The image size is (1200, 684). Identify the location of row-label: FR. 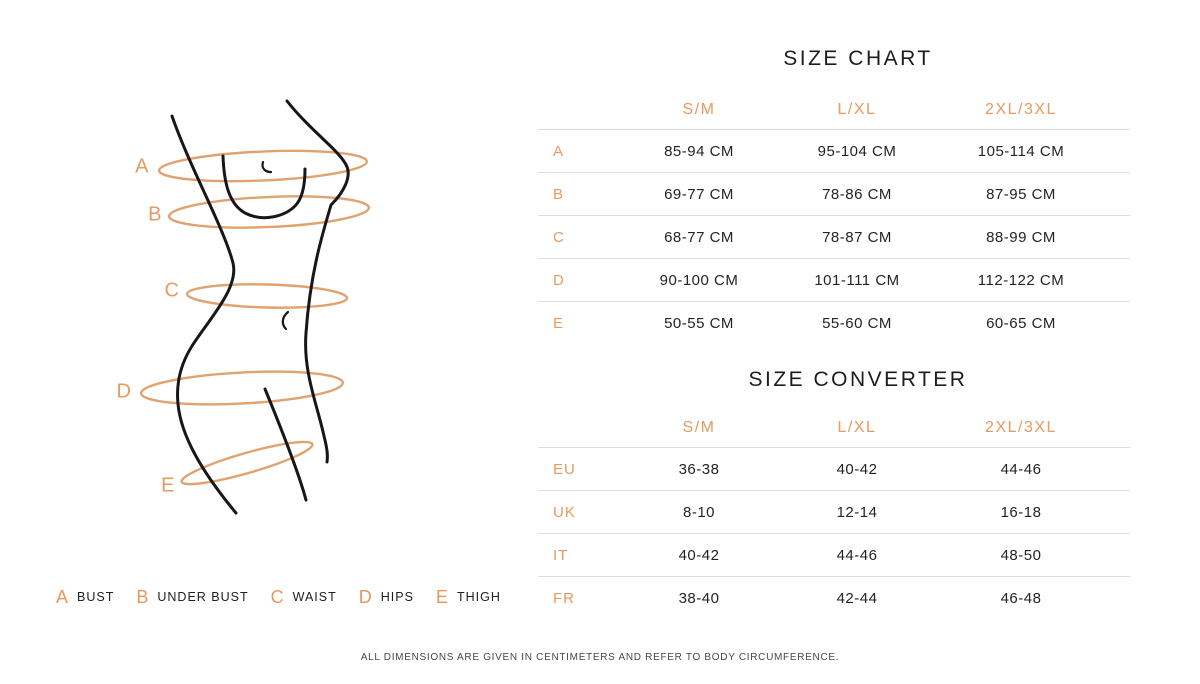
(564, 598).